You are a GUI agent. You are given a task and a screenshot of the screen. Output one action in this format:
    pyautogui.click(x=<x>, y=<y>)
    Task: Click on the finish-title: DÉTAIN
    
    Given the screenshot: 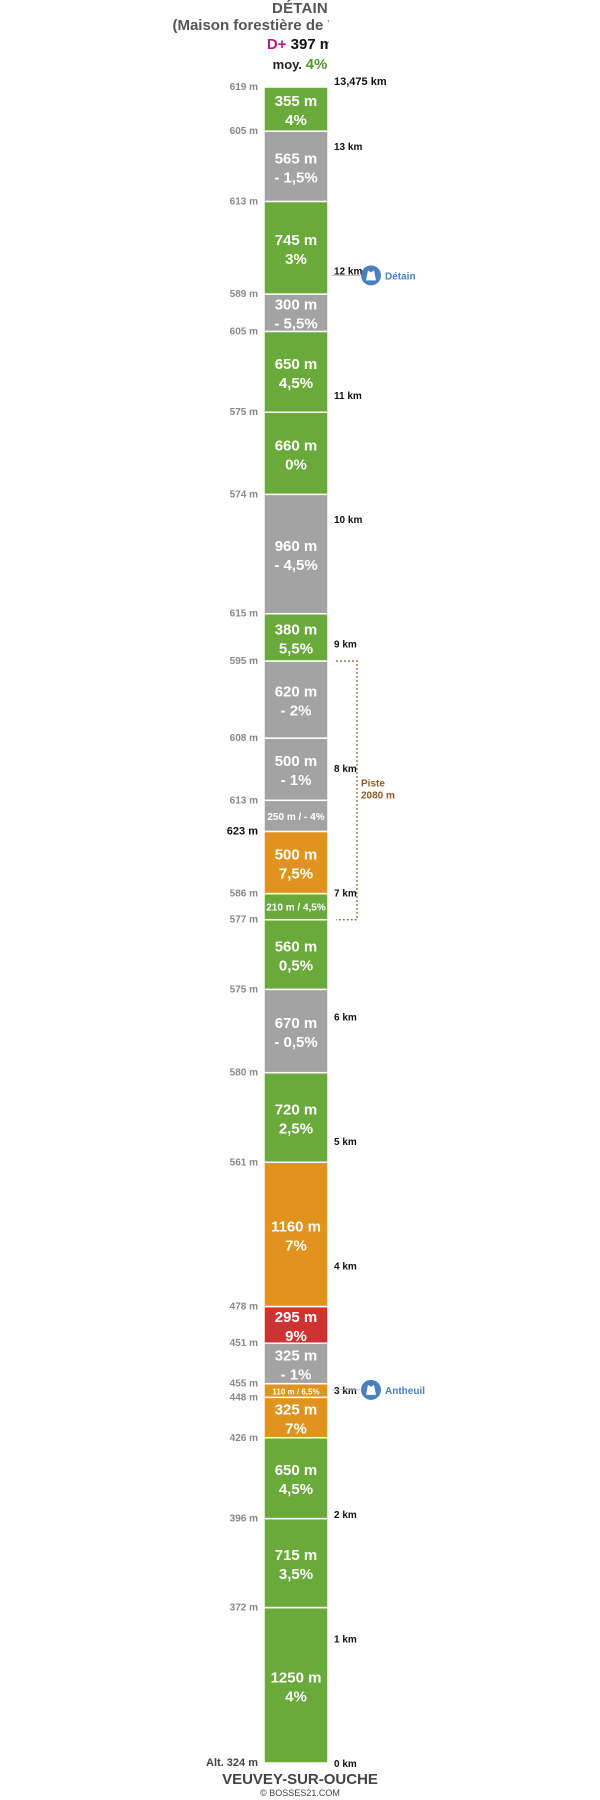 What is the action you would take?
    pyautogui.click(x=300, y=8)
    